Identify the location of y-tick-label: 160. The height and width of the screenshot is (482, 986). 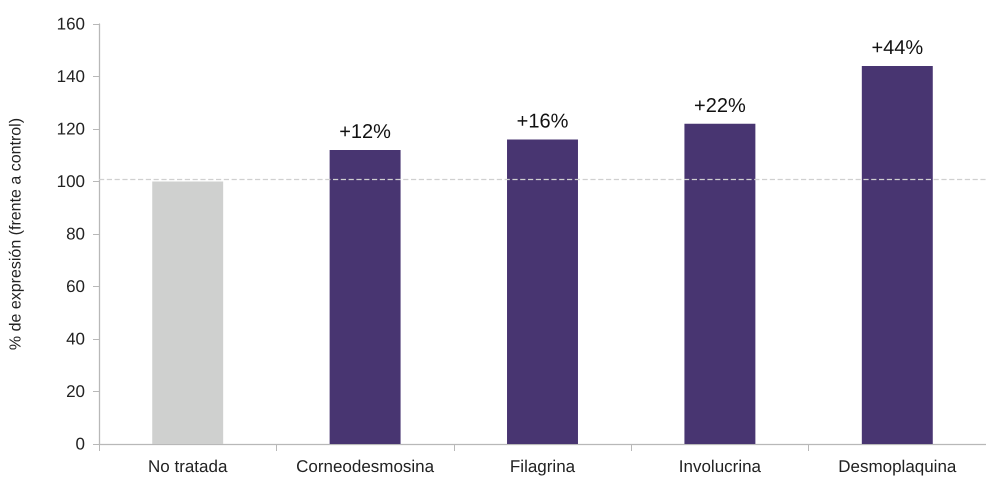
(70, 24).